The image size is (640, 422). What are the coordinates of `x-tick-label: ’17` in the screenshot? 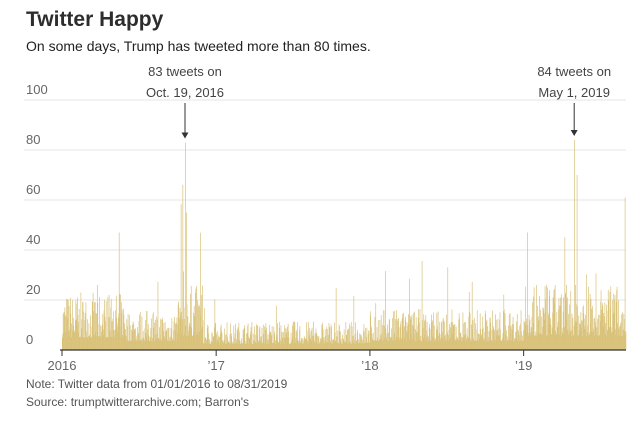 It's located at (215, 365).